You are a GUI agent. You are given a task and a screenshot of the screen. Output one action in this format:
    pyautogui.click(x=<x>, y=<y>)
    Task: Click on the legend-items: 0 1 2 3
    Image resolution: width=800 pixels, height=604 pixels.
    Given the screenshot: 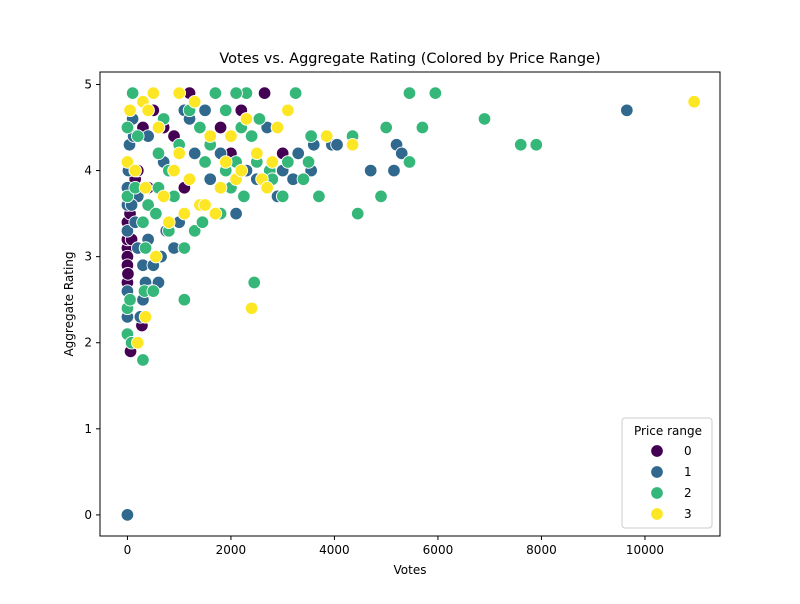 What is the action you would take?
    pyautogui.click(x=671, y=482)
    